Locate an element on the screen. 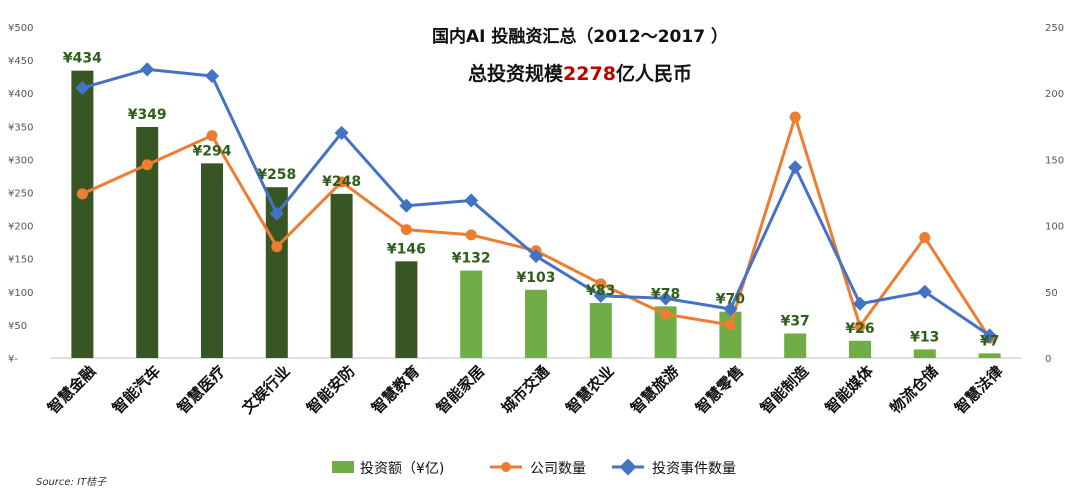 The image size is (1080, 489). y-right-tick: 0 is located at coordinates (1048, 359).